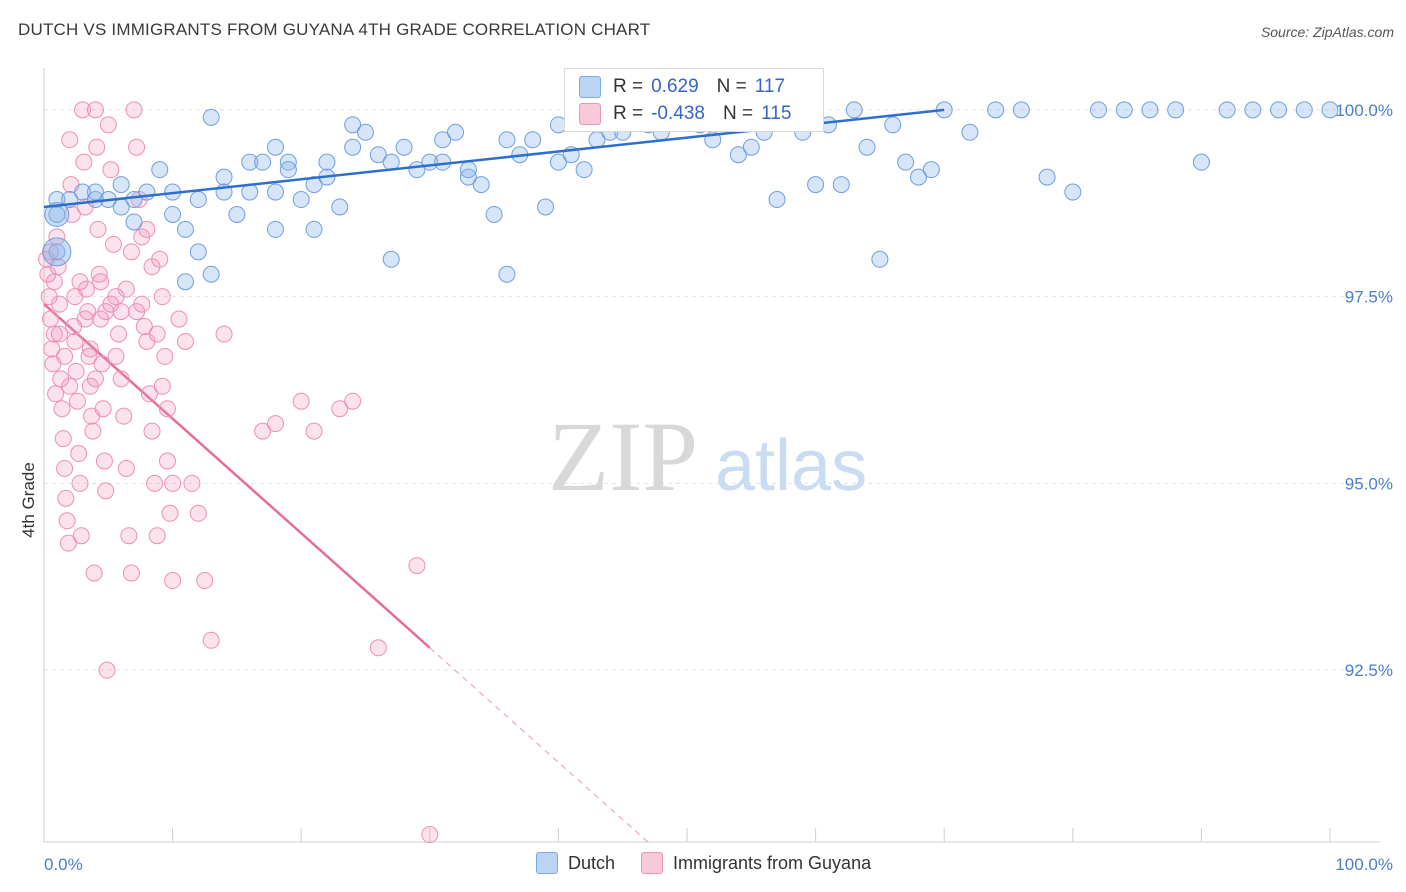 This screenshot has width=1406, height=892. I want to click on guyana-legend-swatch, so click(652, 863).